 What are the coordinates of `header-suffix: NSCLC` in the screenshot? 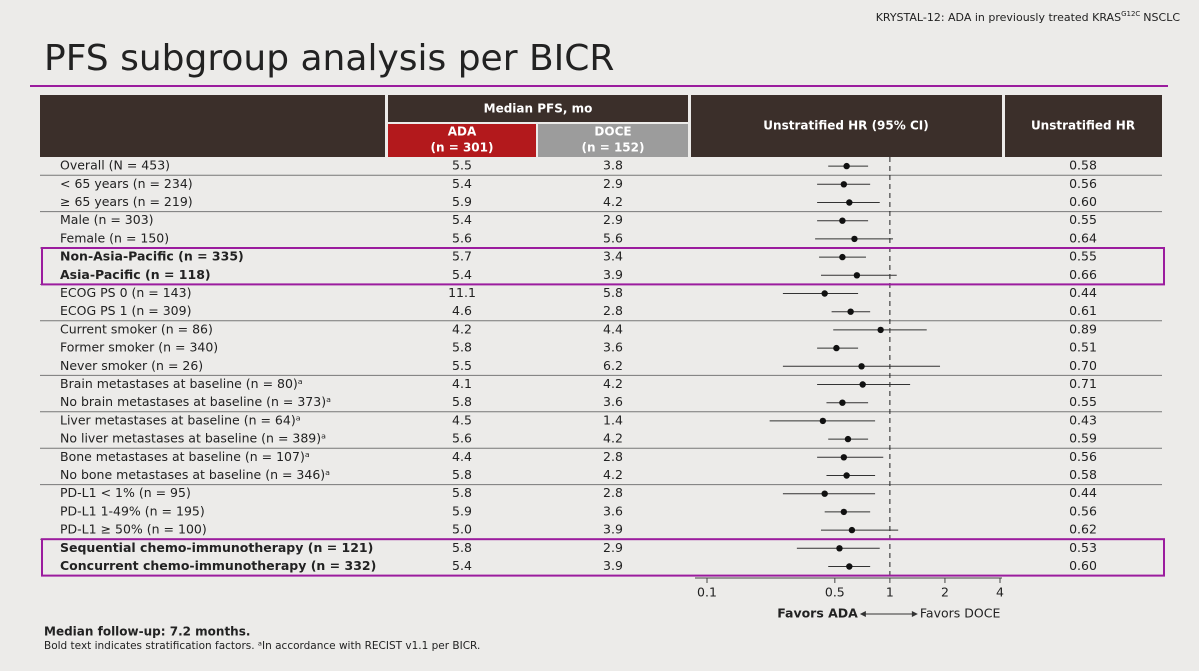 It's located at (1161, 17).